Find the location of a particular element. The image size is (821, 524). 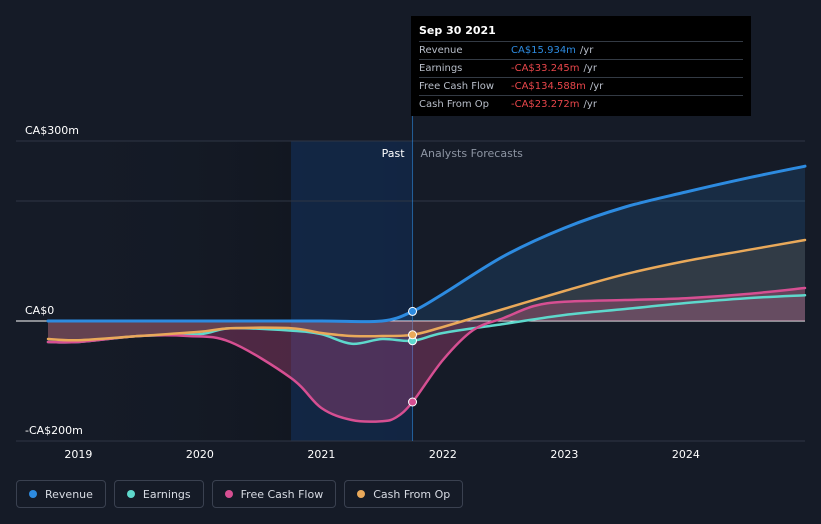

x-tick-label: 2024 is located at coordinates (686, 454).